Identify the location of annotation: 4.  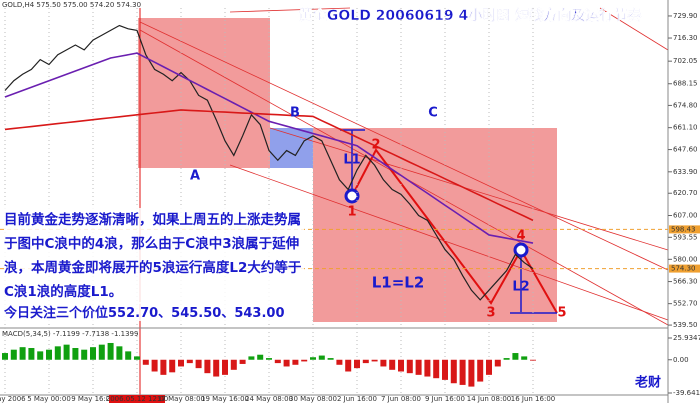
(520, 236).